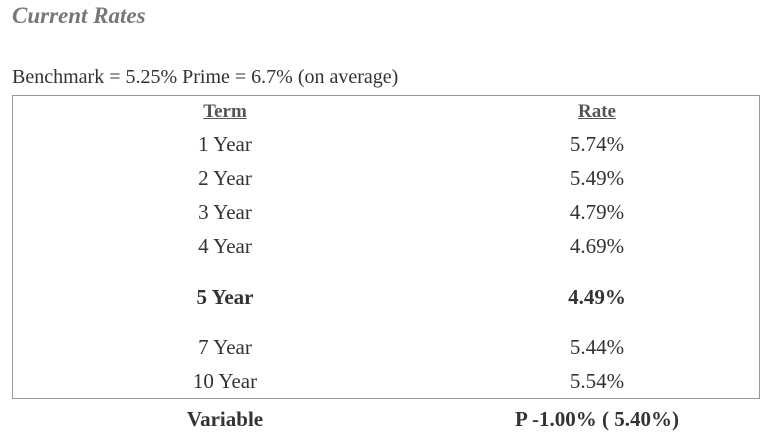 This screenshot has height=436, width=769. What do you see at coordinates (225, 246) in the screenshot?
I see `table-cell: 4 Year` at bounding box center [225, 246].